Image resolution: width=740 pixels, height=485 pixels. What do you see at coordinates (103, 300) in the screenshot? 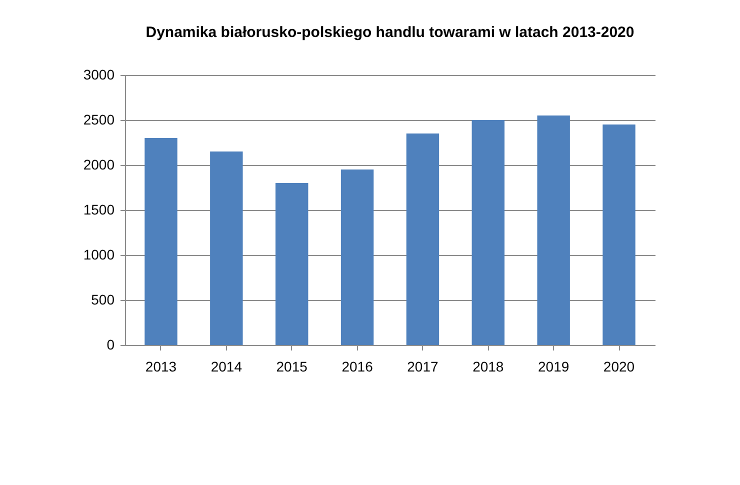
I see `y-tick-label: 500` at bounding box center [103, 300].